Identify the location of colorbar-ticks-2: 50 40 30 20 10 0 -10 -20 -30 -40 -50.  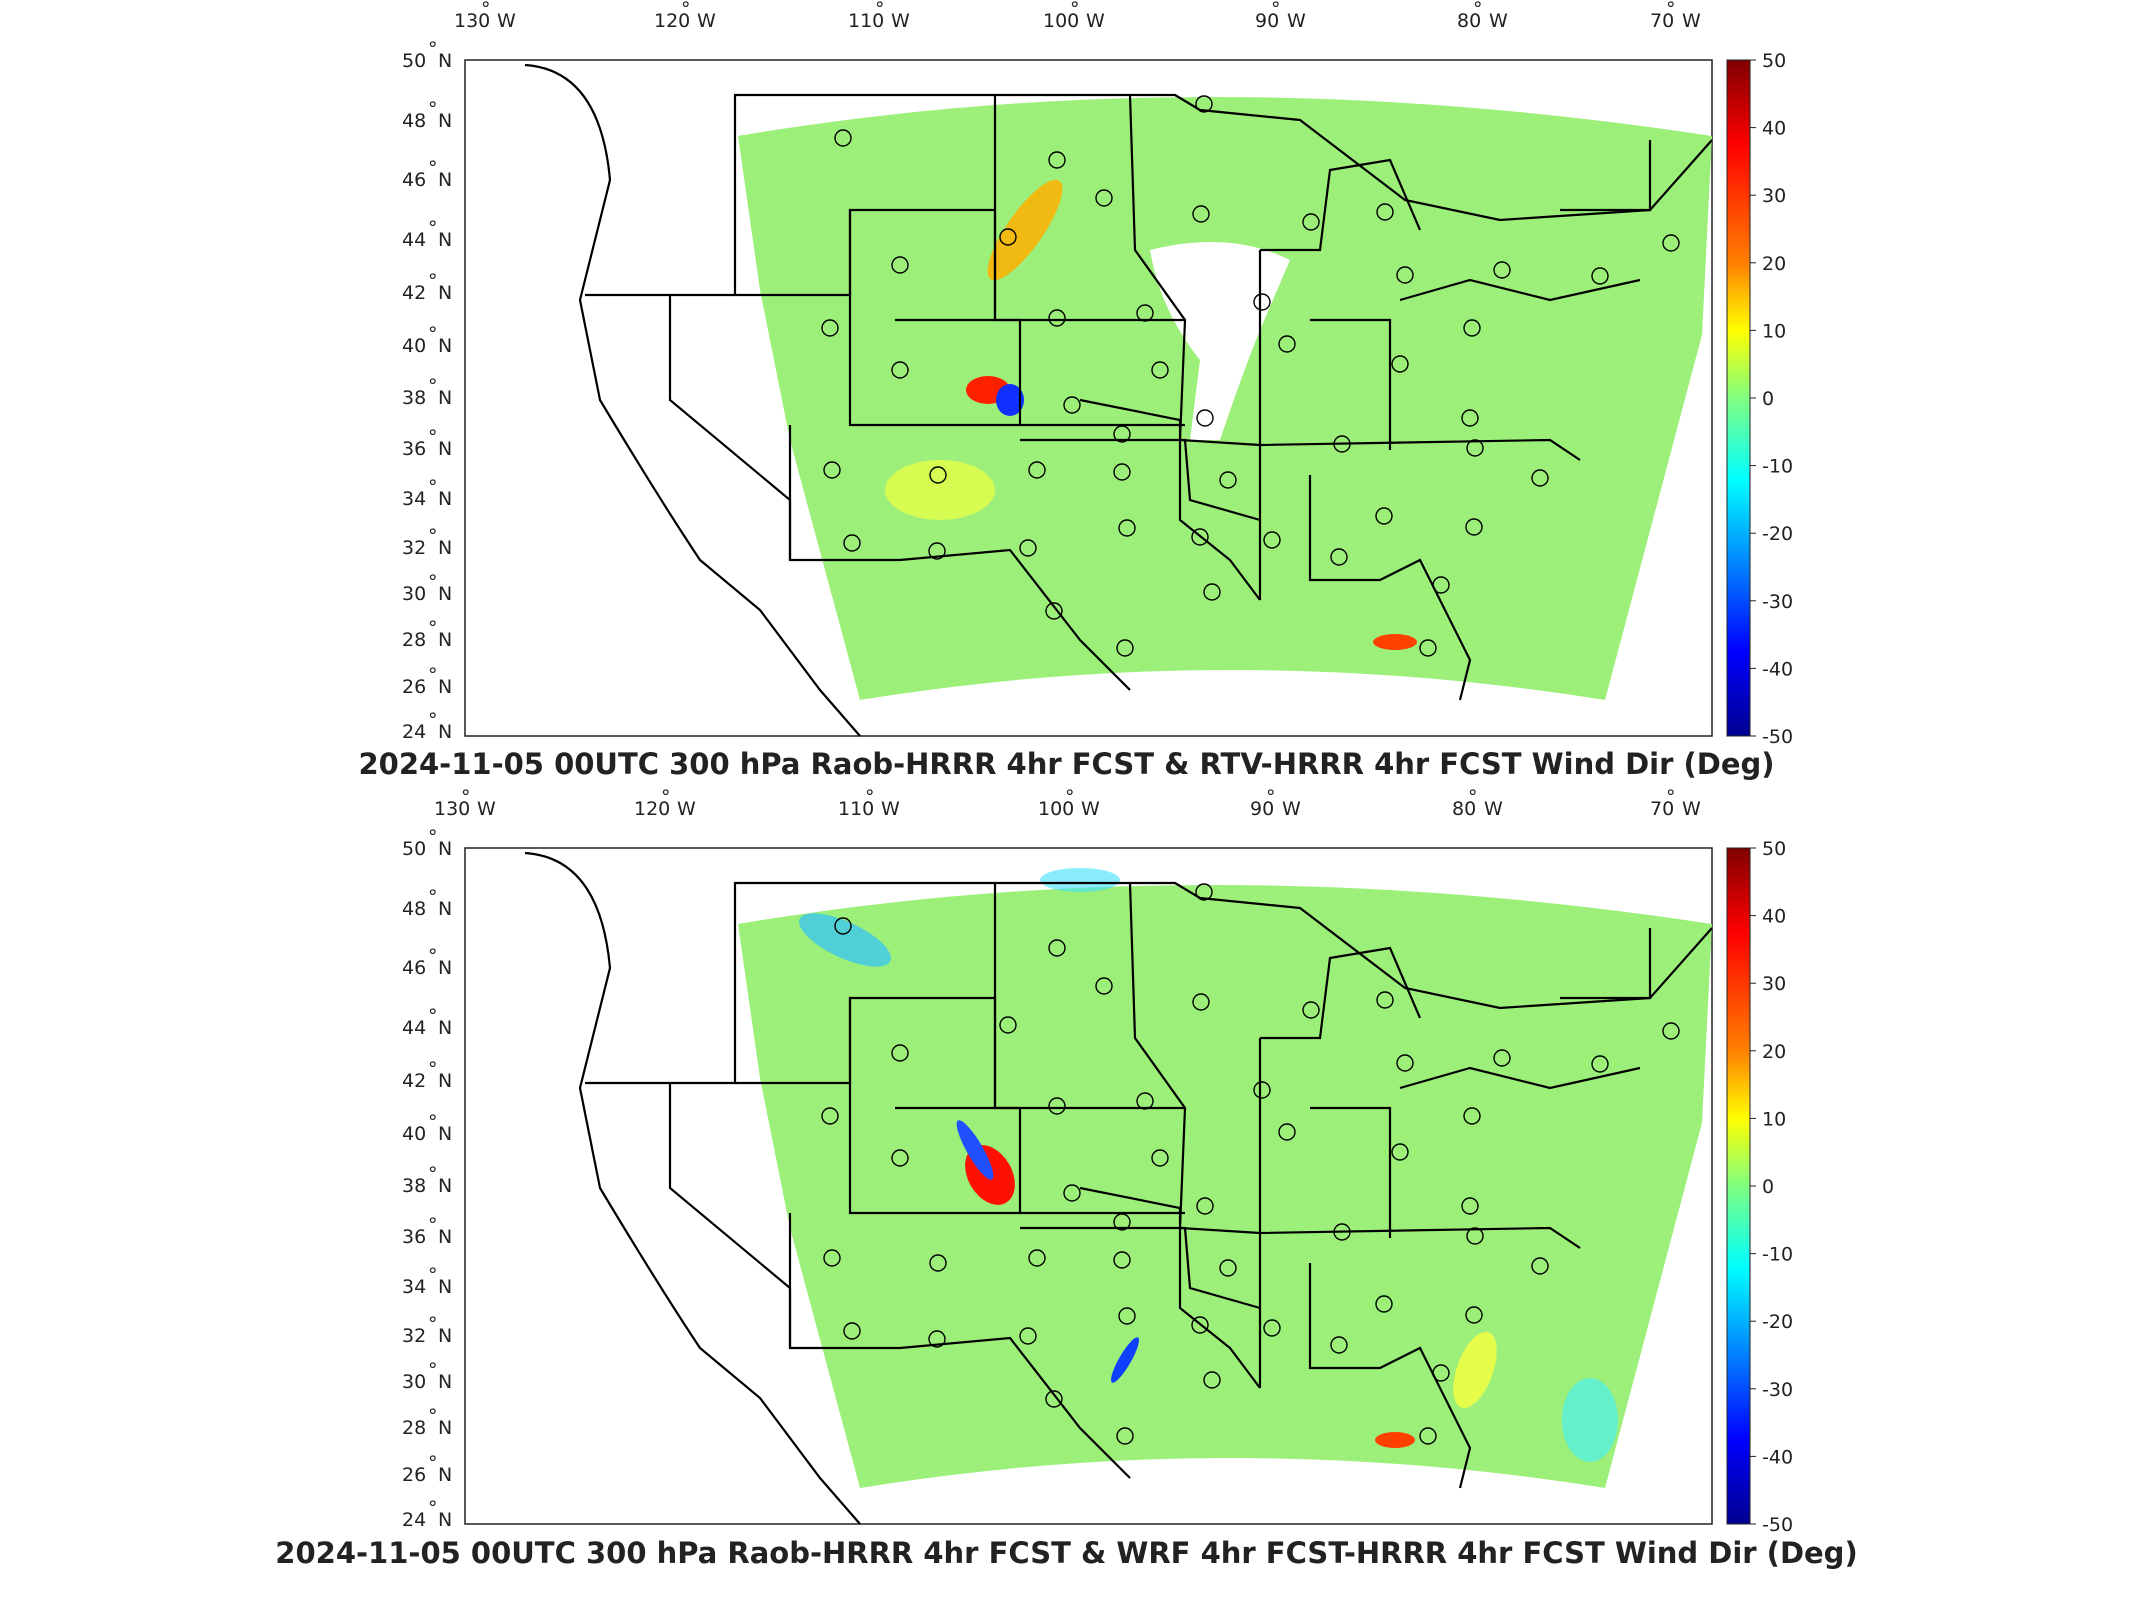
(1771, 1187).